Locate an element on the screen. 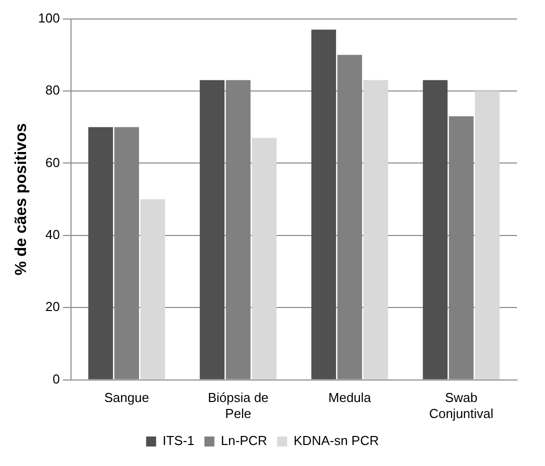 The height and width of the screenshot is (466, 545). legend-label: KDNA-sn PCR is located at coordinates (336, 440).